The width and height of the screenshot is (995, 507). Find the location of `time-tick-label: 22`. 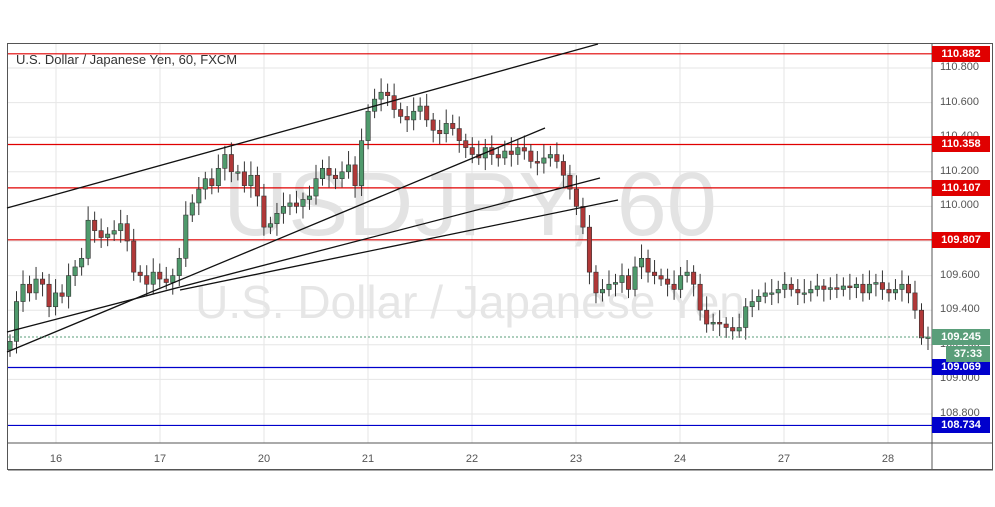

time-tick-label: 22 is located at coordinates (472, 459).